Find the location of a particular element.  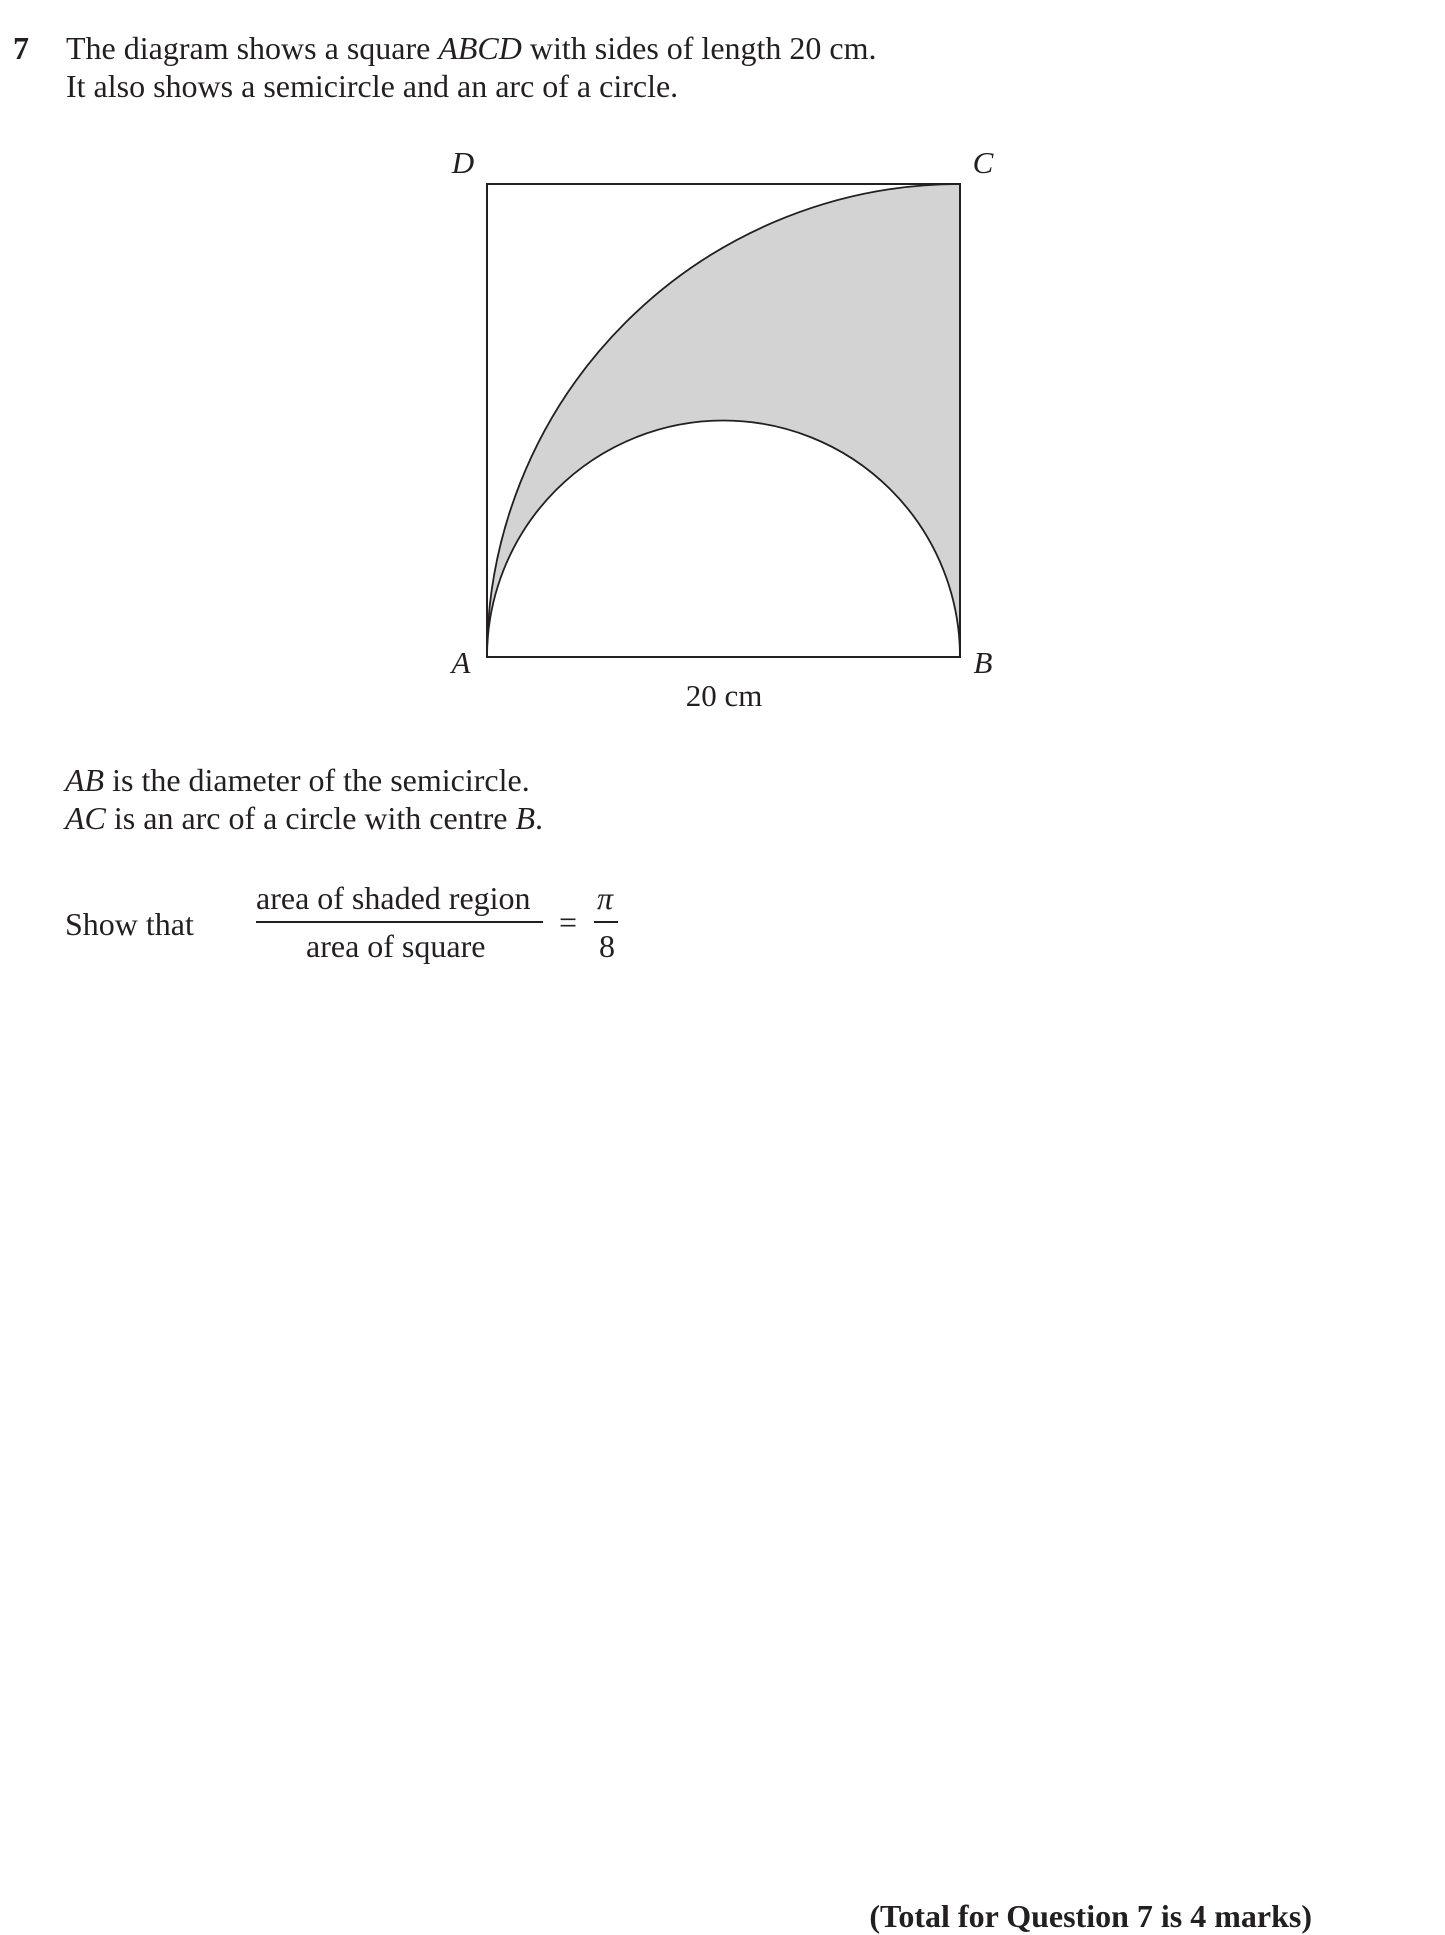

statement-arc-end: . is located at coordinates (539, 818).